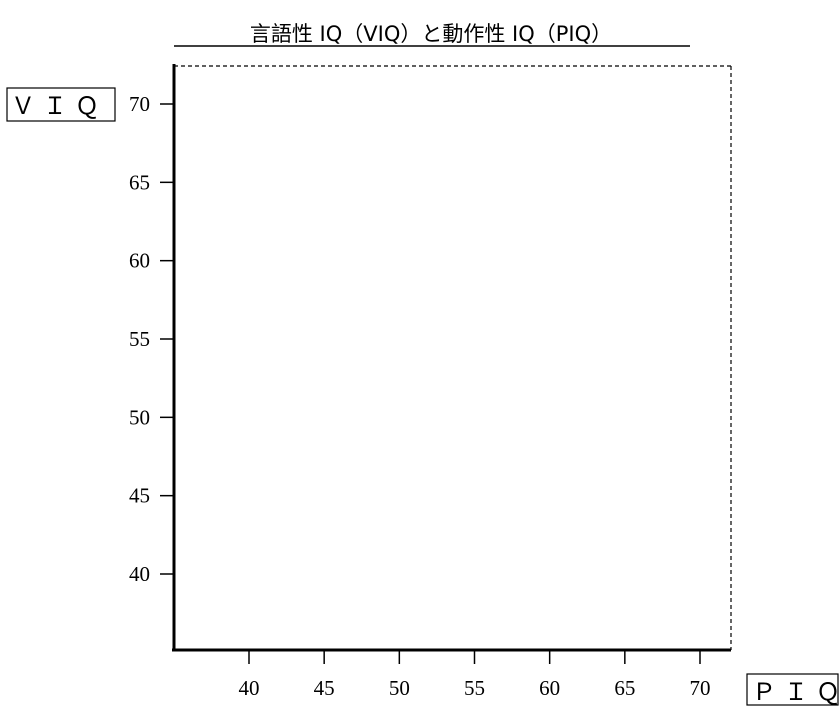  Describe the element at coordinates (796, 692) in the screenshot. I see `x-axis-label: ＰＩＱ` at that location.